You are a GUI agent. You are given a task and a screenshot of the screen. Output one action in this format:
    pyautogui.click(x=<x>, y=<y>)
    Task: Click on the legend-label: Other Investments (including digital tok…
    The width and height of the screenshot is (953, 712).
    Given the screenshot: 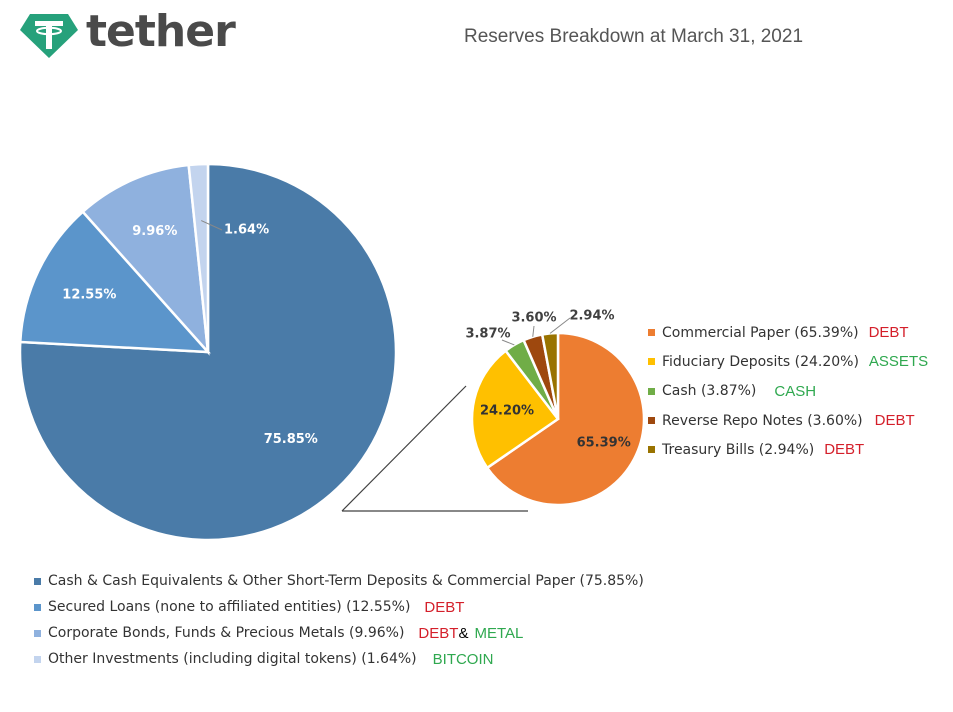 What is the action you would take?
    pyautogui.click(x=232, y=659)
    